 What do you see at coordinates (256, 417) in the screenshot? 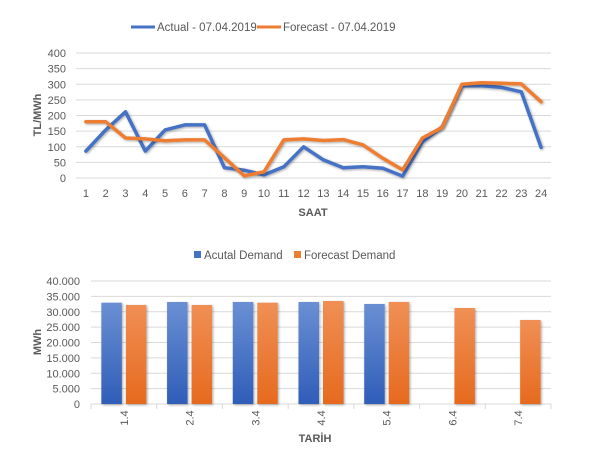
I see `x-tick-label: 3.4` at bounding box center [256, 417].